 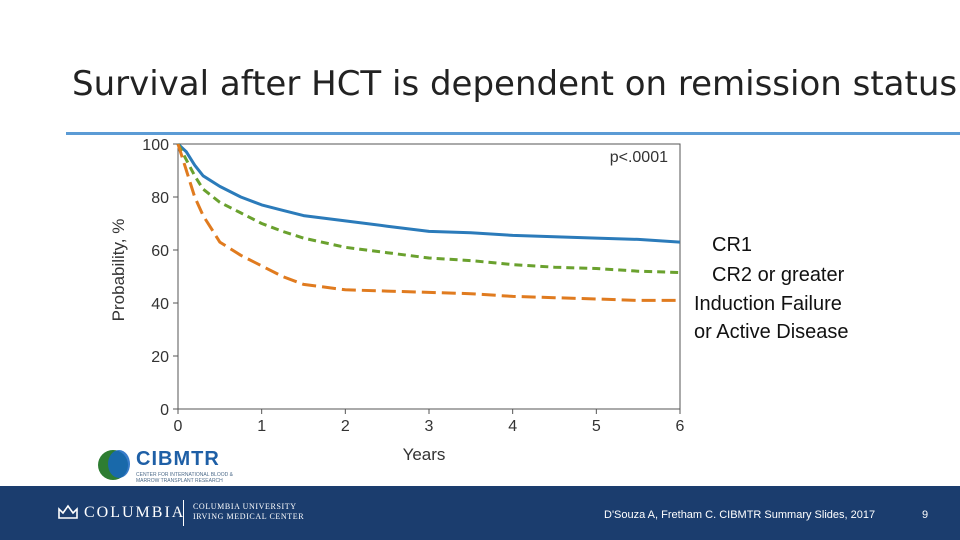 I want to click on x-tick-label: 3, so click(x=429, y=426).